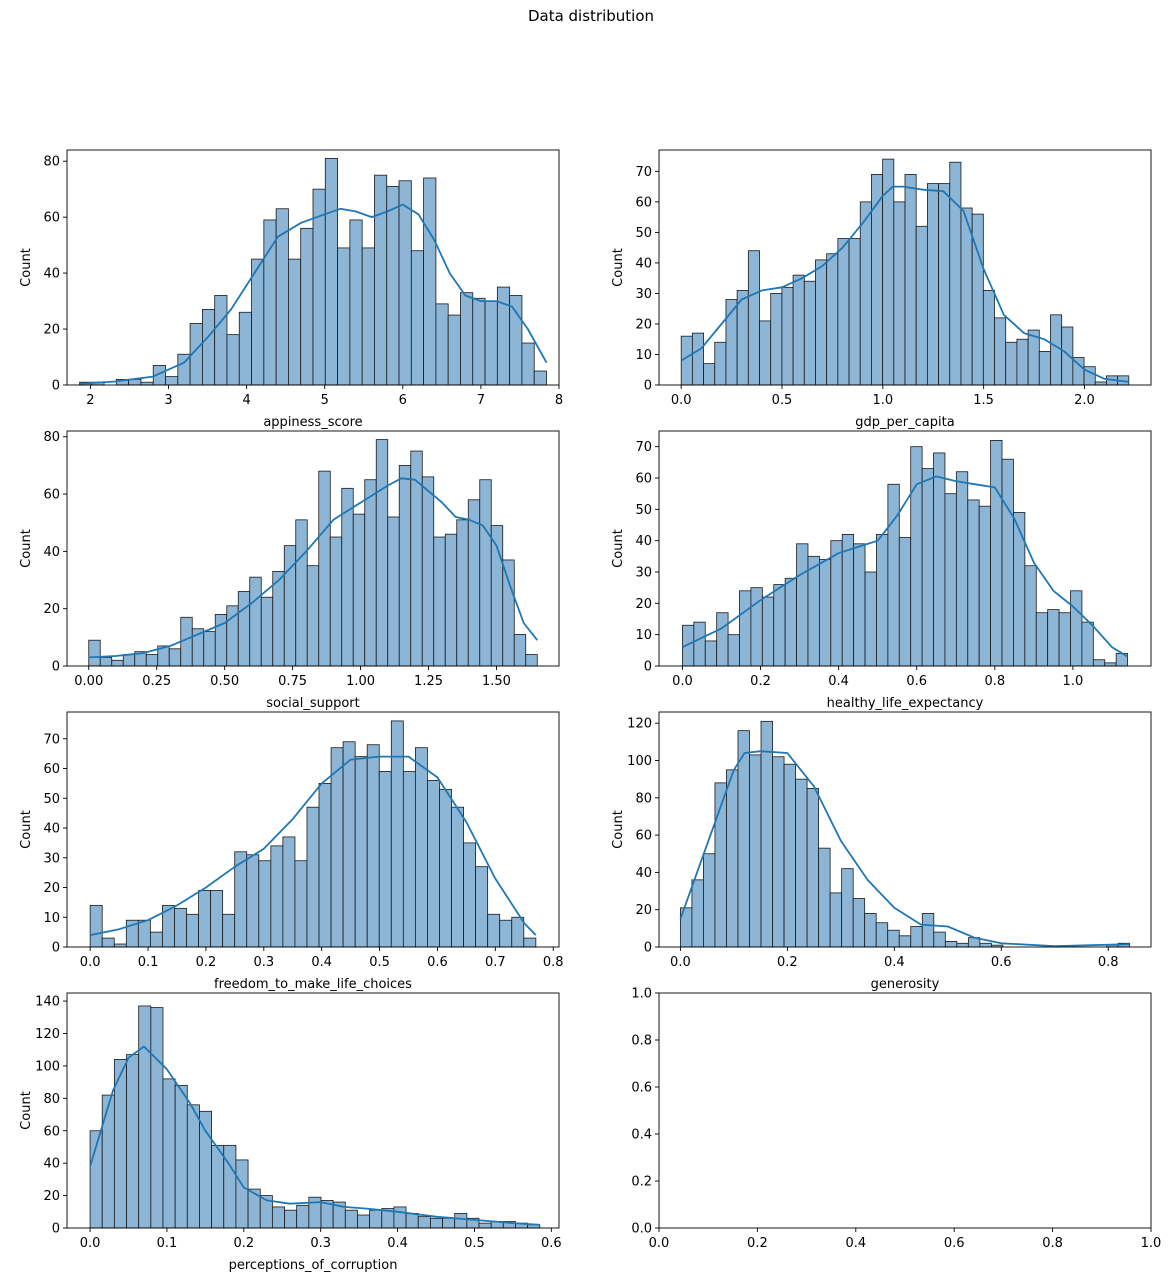  Describe the element at coordinates (156, 681) in the screenshot. I see `x-tick-label: 0.25` at that location.